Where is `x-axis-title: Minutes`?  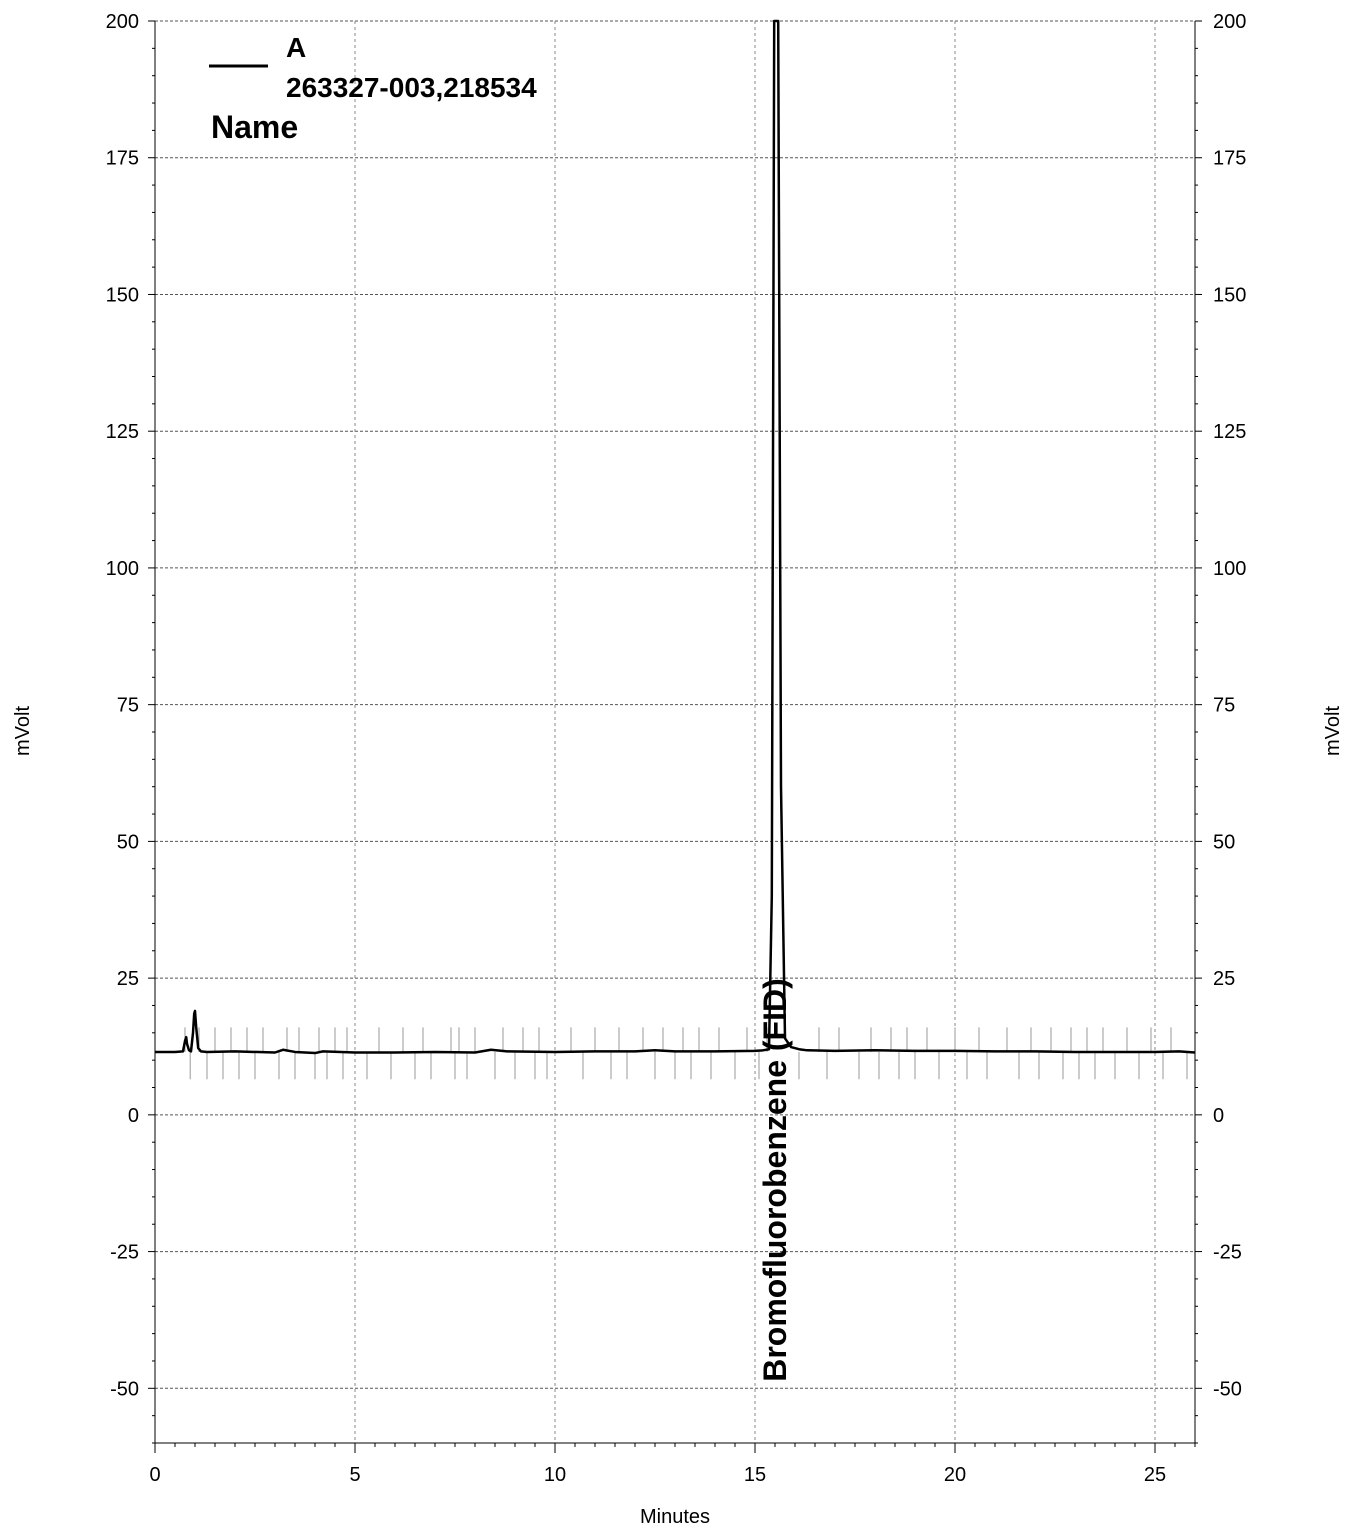
x-axis-title: Minutes is located at coordinates (675, 1517).